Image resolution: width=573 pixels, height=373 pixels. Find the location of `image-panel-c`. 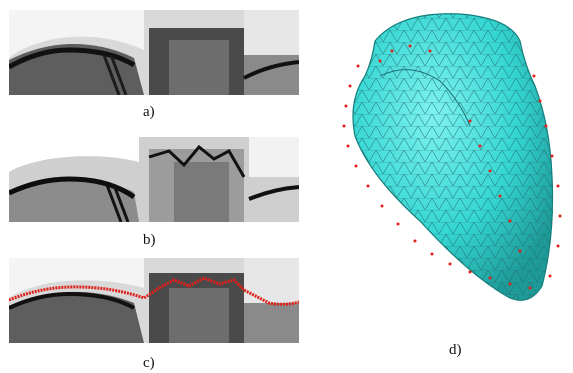

image-panel-c is located at coordinates (154, 300).